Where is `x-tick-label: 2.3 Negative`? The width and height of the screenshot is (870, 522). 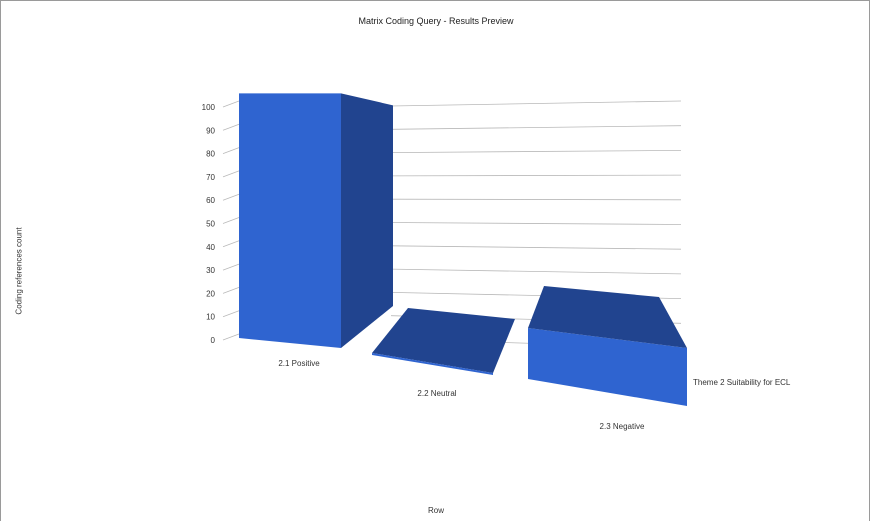 x-tick-label: 2.3 Negative is located at coordinates (622, 426).